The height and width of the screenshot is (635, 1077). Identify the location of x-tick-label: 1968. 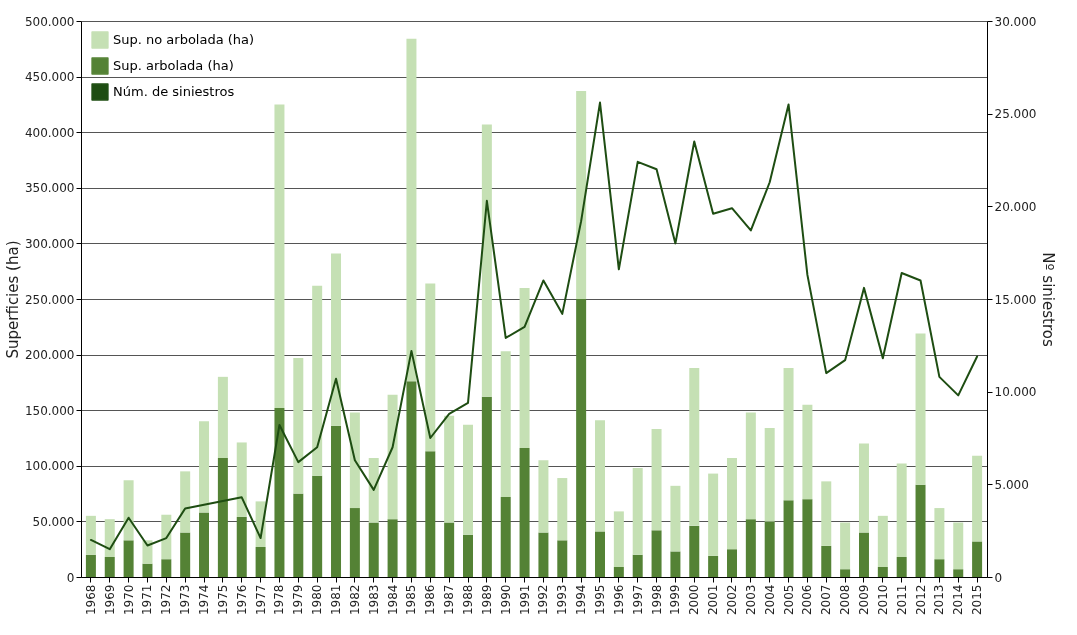
(90, 600).